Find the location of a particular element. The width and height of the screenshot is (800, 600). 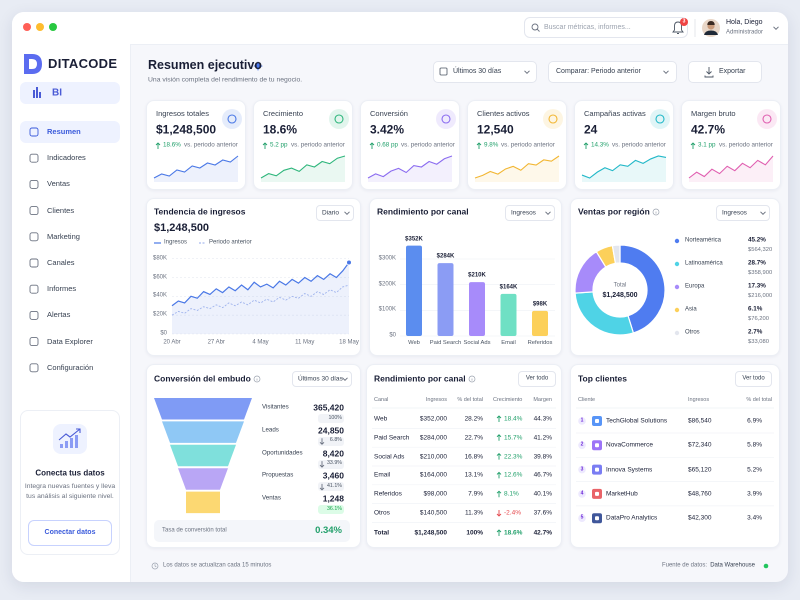

funnel-value: 8,420 is located at coordinates (333, 452).